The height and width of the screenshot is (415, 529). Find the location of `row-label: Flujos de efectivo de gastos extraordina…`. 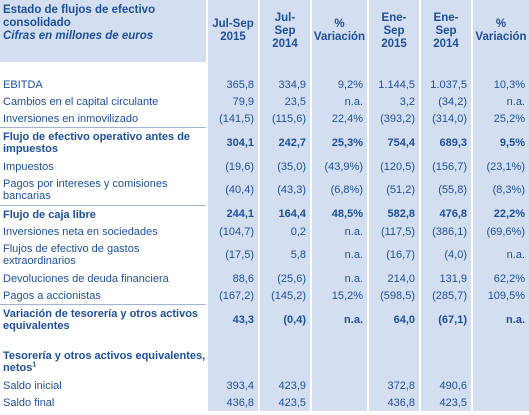

row-label: Flujos de efectivo de gastos extraordina… is located at coordinates (103, 255).